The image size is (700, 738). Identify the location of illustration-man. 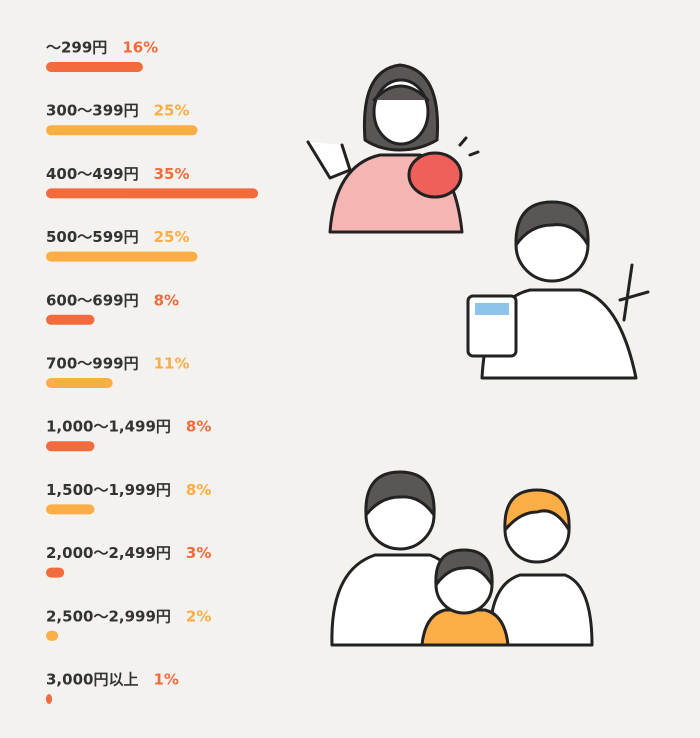
(558, 290).